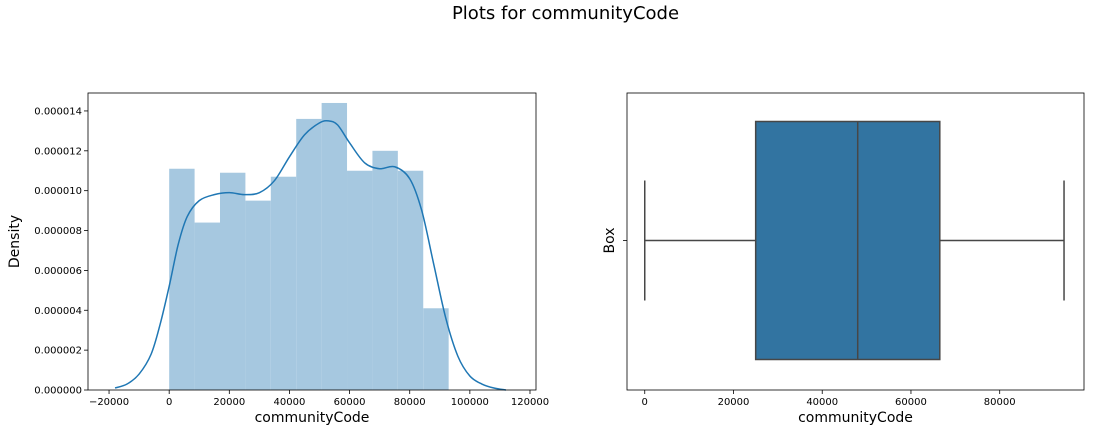 The height and width of the screenshot is (432, 1094). What do you see at coordinates (58, 311) in the screenshot?
I see `histogram-y-tick-label: 0.000004` at bounding box center [58, 311].